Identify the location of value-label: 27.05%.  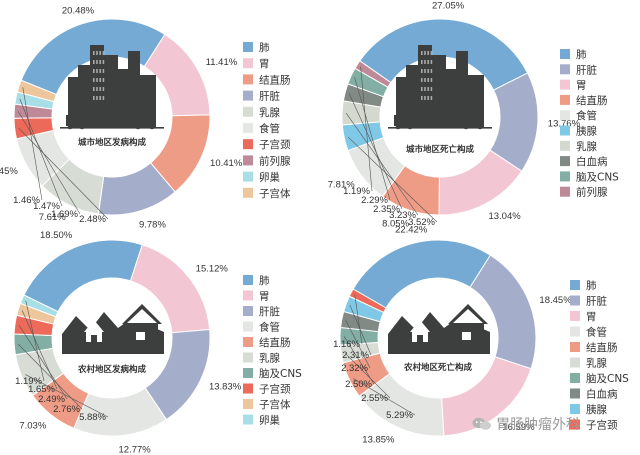
(448, 5).